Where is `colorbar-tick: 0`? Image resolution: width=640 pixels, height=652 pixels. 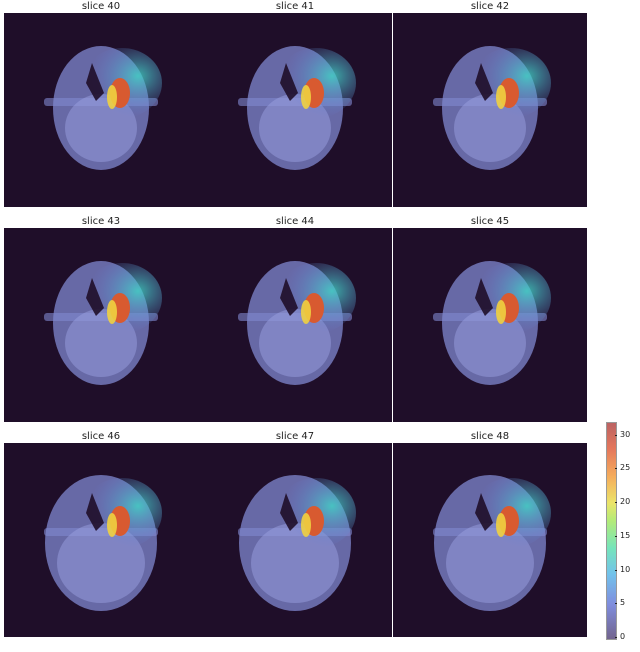 colorbar-tick: 0 is located at coordinates (620, 636).